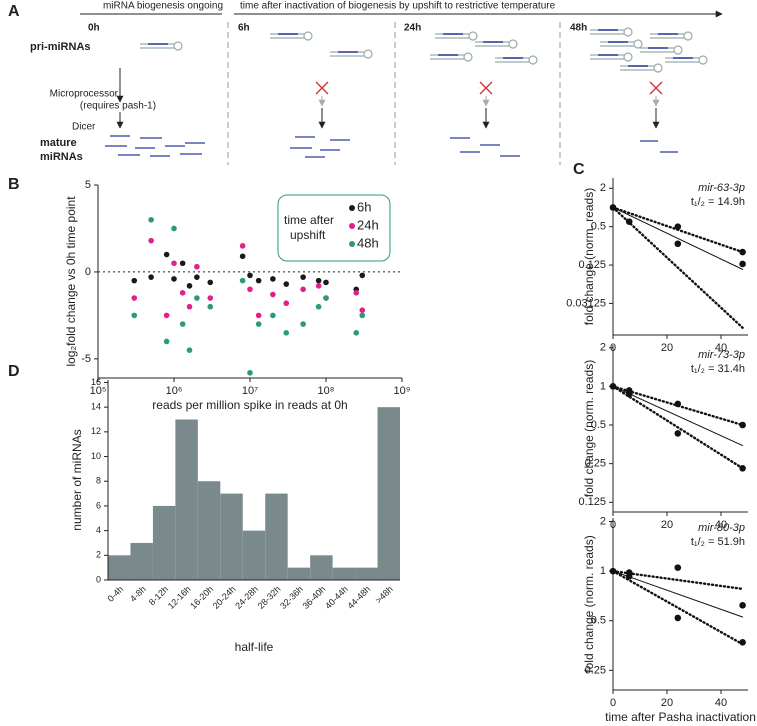  What do you see at coordinates (314, 597) in the screenshot?
I see `x-tick-label: 36-40h` at bounding box center [314, 597].